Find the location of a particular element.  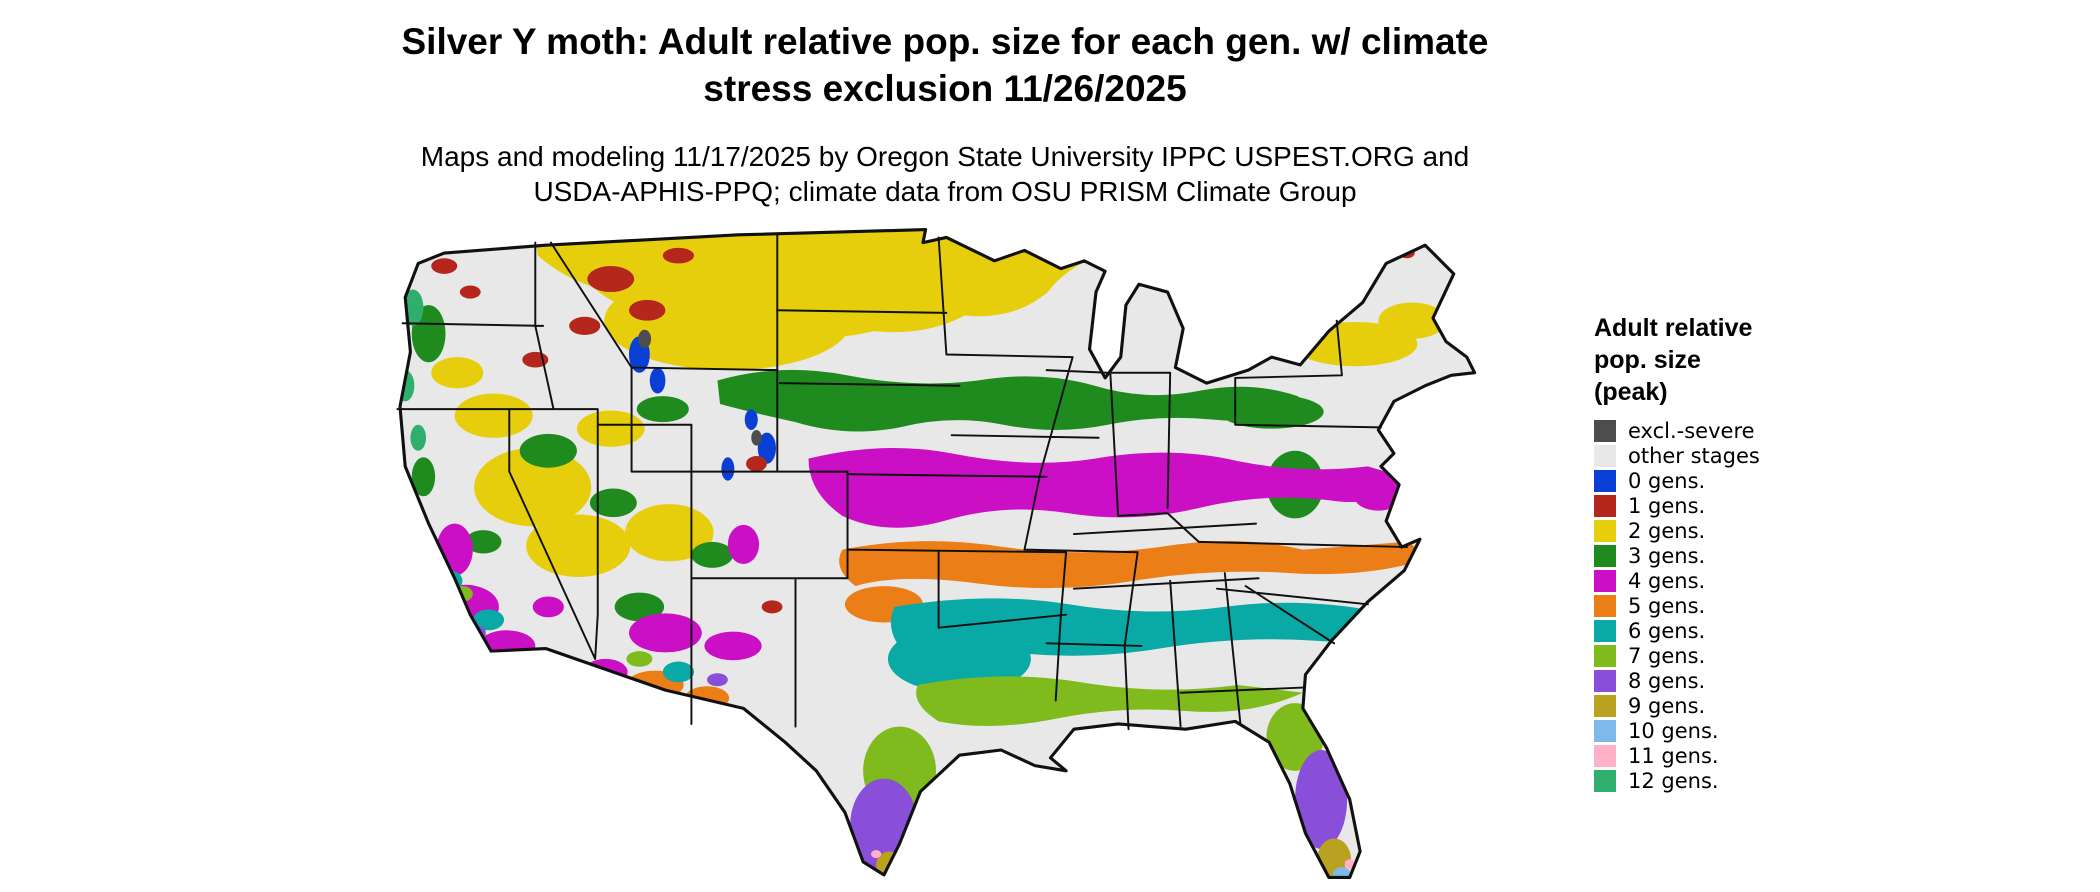

legend-swatch-12-gens is located at coordinates (1605, 780).